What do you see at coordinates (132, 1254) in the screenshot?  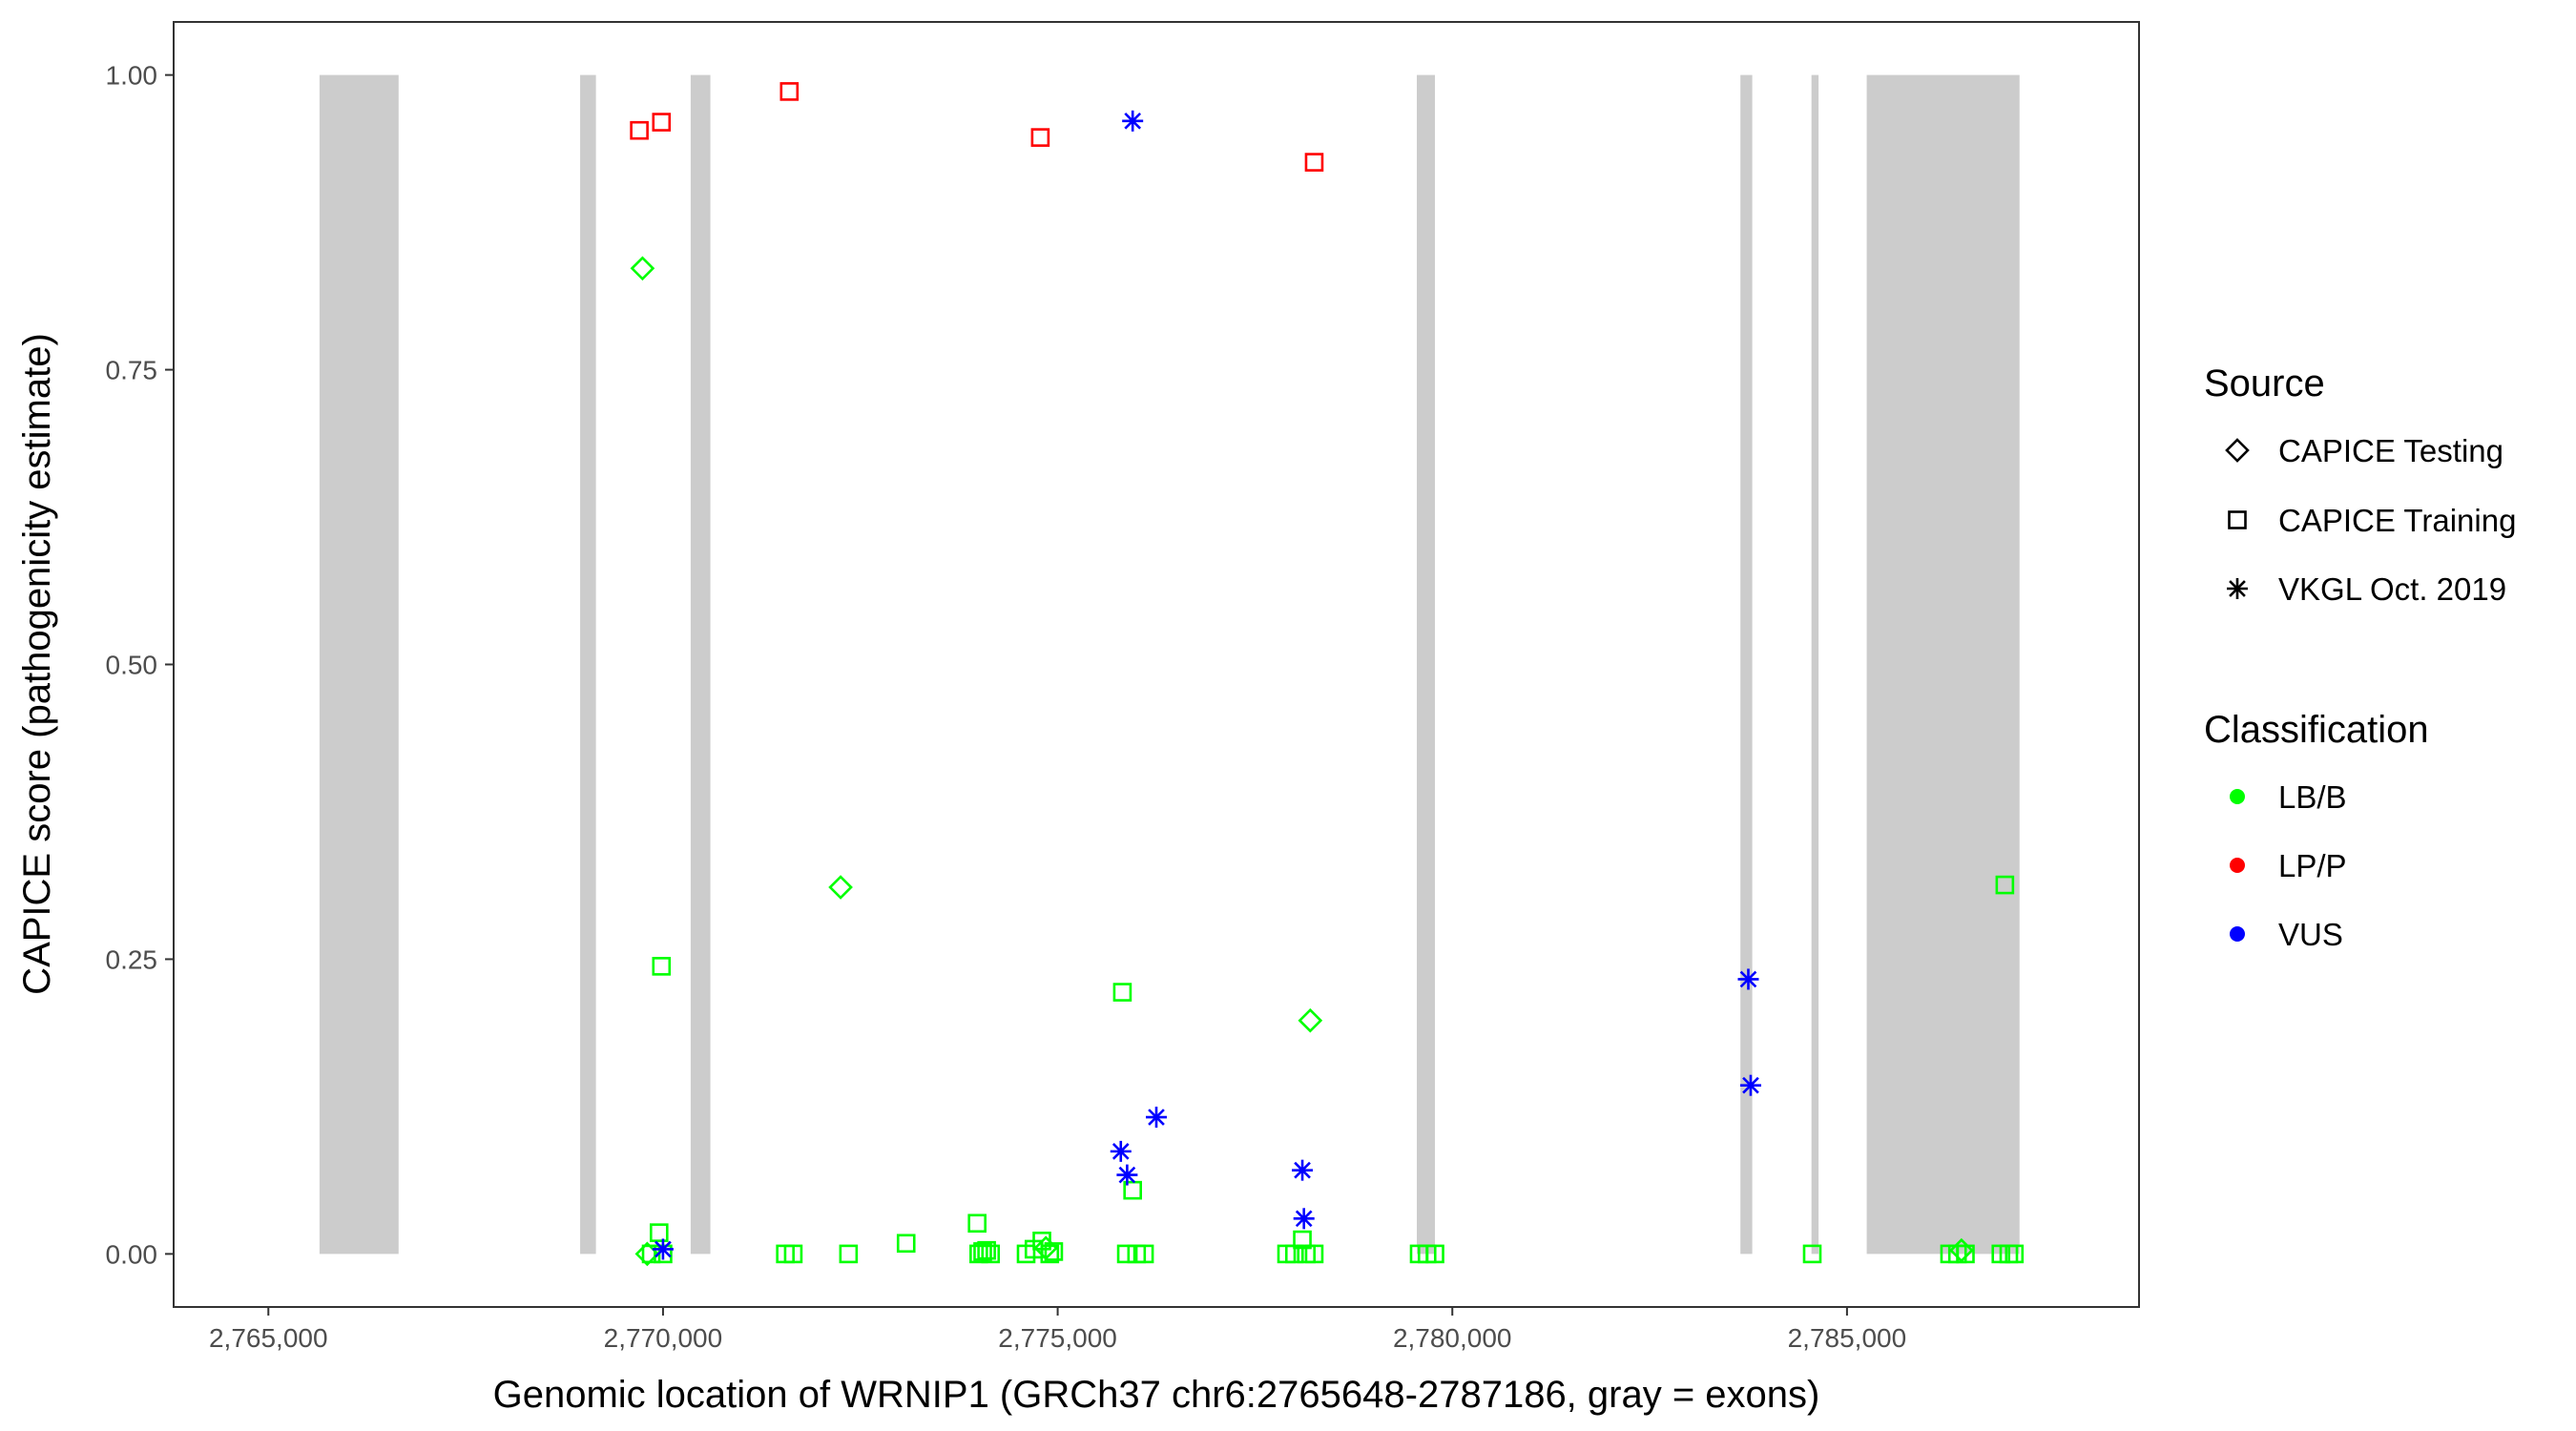 I see `y-tick-label: 0.00` at bounding box center [132, 1254].